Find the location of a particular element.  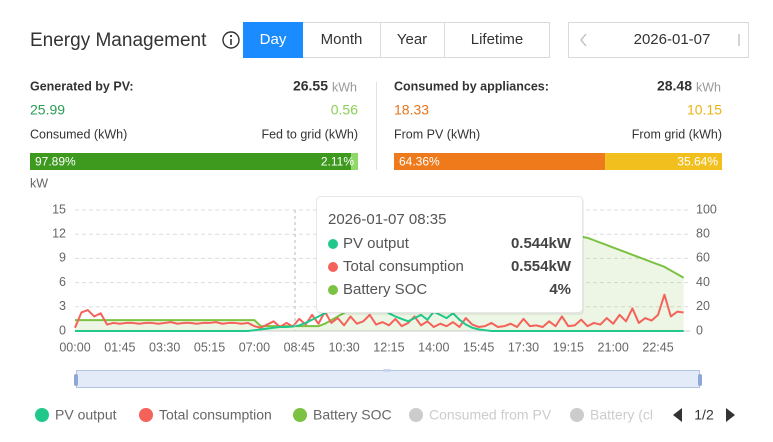

x-tick-label: 17:30 is located at coordinates (523, 347).